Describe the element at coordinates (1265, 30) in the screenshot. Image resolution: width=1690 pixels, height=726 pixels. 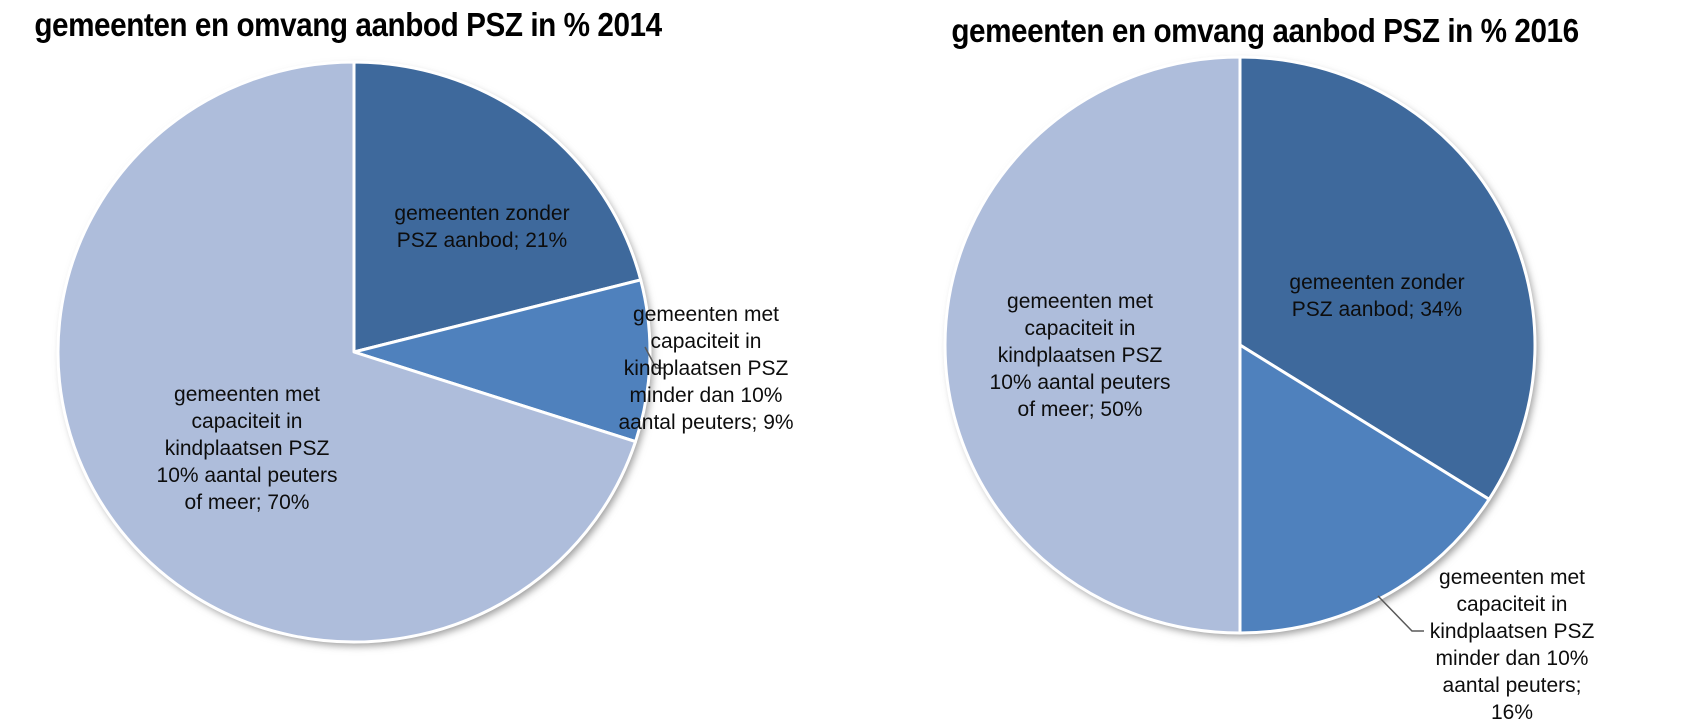
I see `chart-title-2016: gemeenten en omvang aanbod PSZ in % 2016` at that location.